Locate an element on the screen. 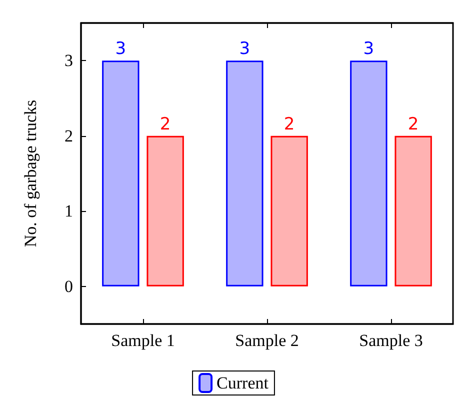 The image size is (467, 405). y-tick-label: 0 is located at coordinates (68, 286).